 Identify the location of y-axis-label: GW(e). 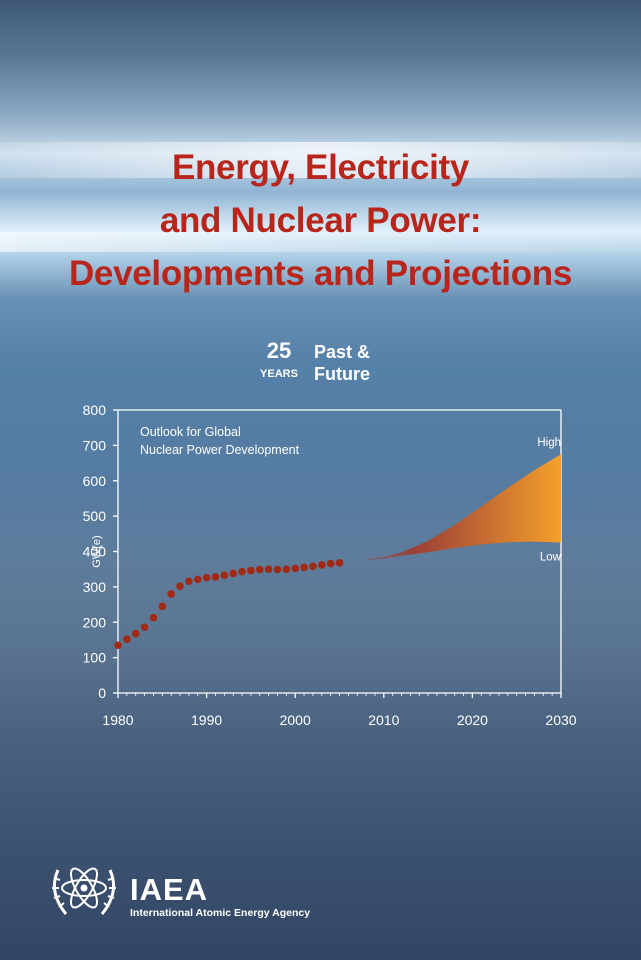
(97, 551).